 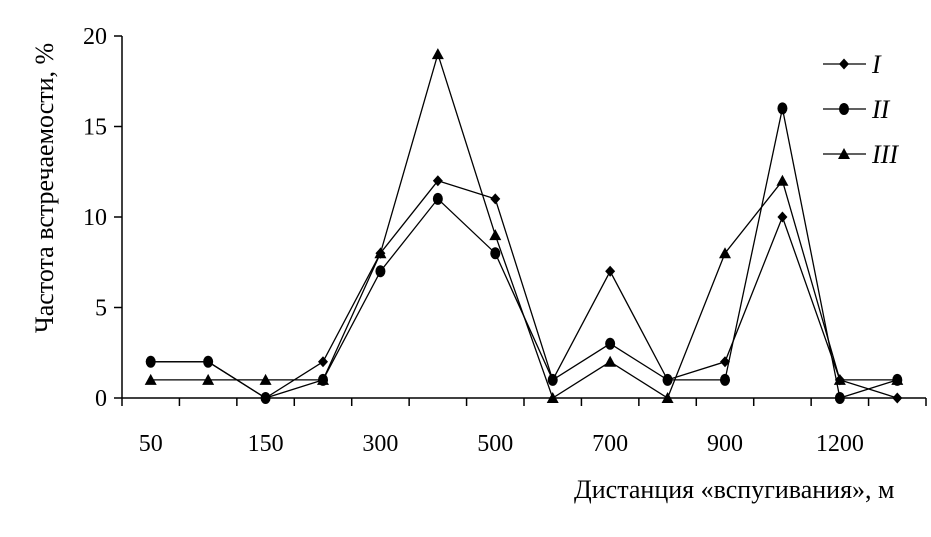 I want to click on x-tick-label: 50, so click(x=151, y=444).